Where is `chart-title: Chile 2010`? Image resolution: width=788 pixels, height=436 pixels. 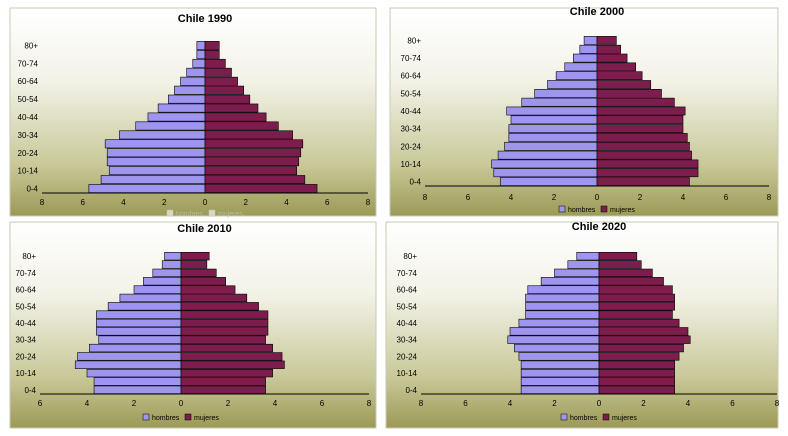 chart-title: Chile 2010 is located at coordinates (204, 229).